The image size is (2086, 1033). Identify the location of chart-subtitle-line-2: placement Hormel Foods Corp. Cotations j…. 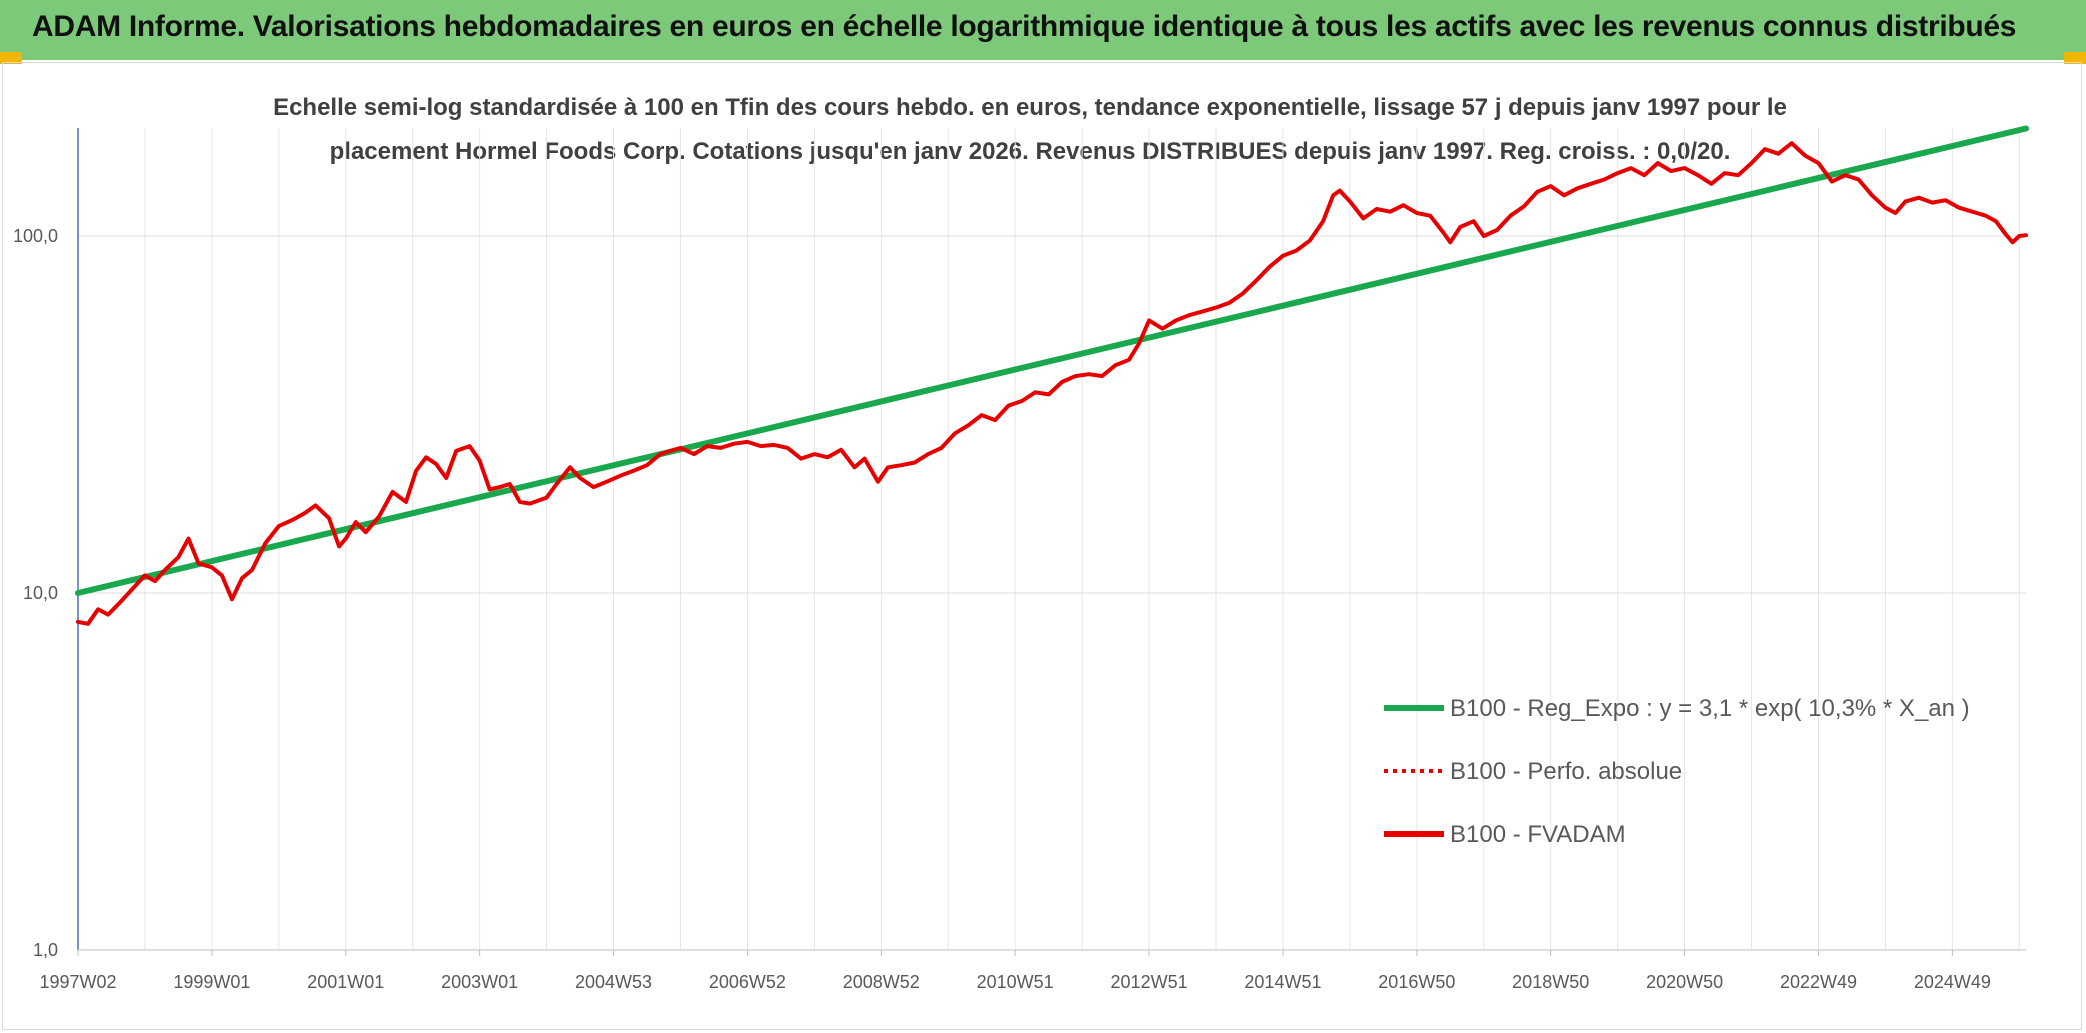
(1030, 151).